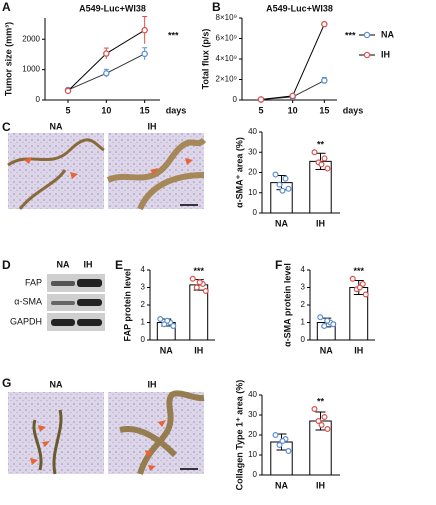 The image size is (436, 505). Describe the element at coordinates (260, 110) in the screenshot. I see `x-tick-label: 5` at that location.